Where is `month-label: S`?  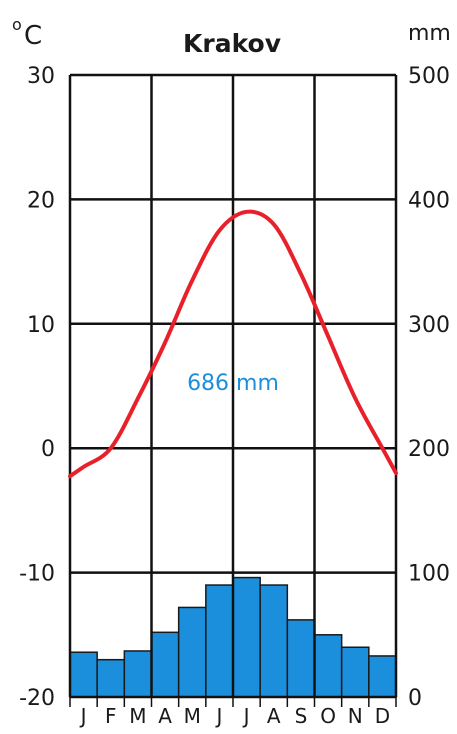
month-label: S is located at coordinates (301, 716).